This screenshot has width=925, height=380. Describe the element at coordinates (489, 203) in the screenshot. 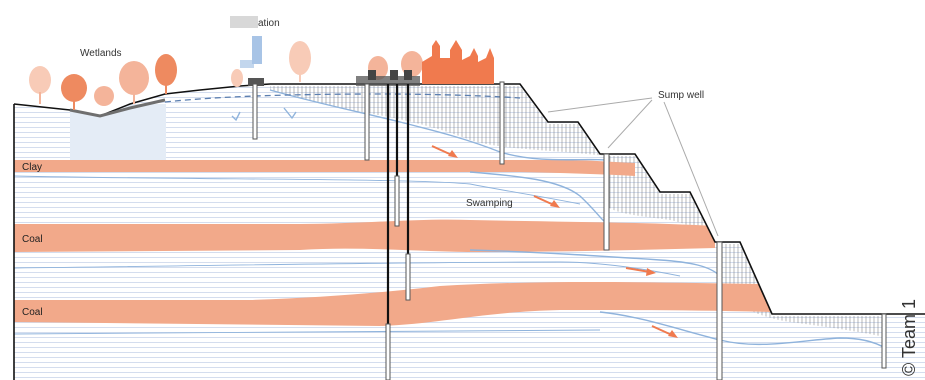

I see `swamping-label: Swamping` at that location.